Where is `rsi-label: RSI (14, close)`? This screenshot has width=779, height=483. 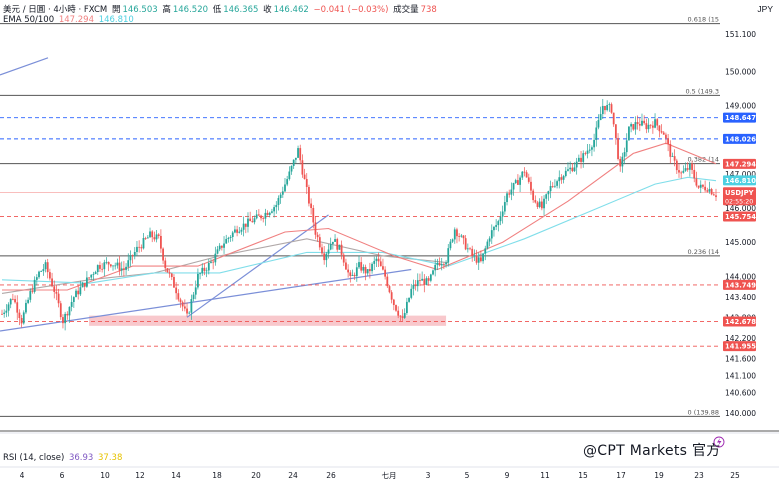
rsi-label: RSI (14, close) is located at coordinates (34, 458).